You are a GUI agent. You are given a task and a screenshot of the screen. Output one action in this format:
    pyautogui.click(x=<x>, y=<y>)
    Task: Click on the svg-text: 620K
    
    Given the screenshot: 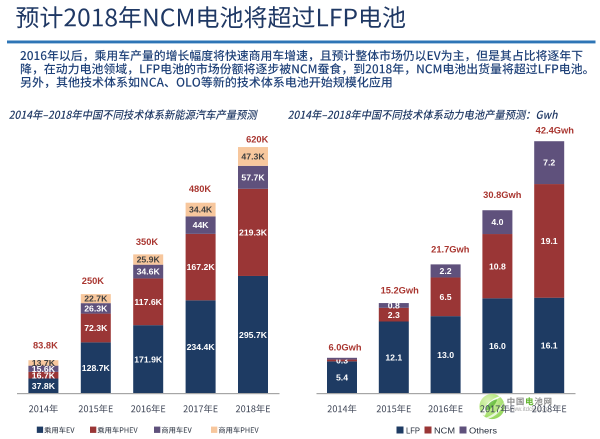 What is the action you would take?
    pyautogui.click(x=257, y=140)
    